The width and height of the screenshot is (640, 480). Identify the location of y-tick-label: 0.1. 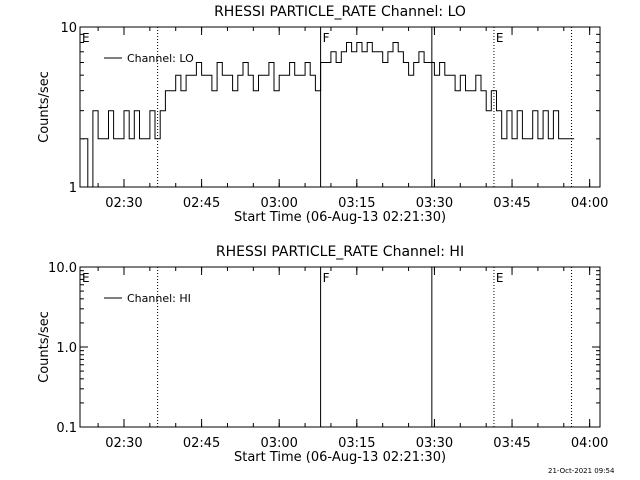
(66, 428).